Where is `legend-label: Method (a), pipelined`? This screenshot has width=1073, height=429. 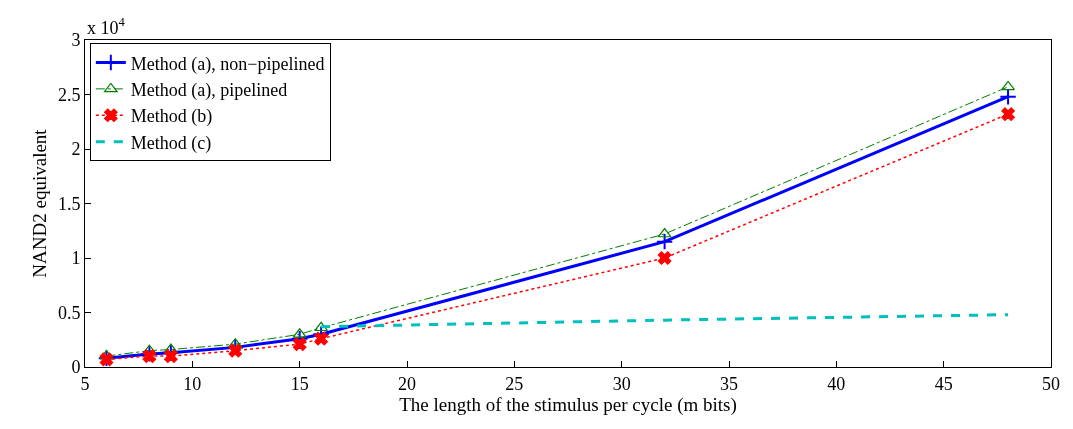
legend-label: Method (a), pipelined is located at coordinates (209, 90).